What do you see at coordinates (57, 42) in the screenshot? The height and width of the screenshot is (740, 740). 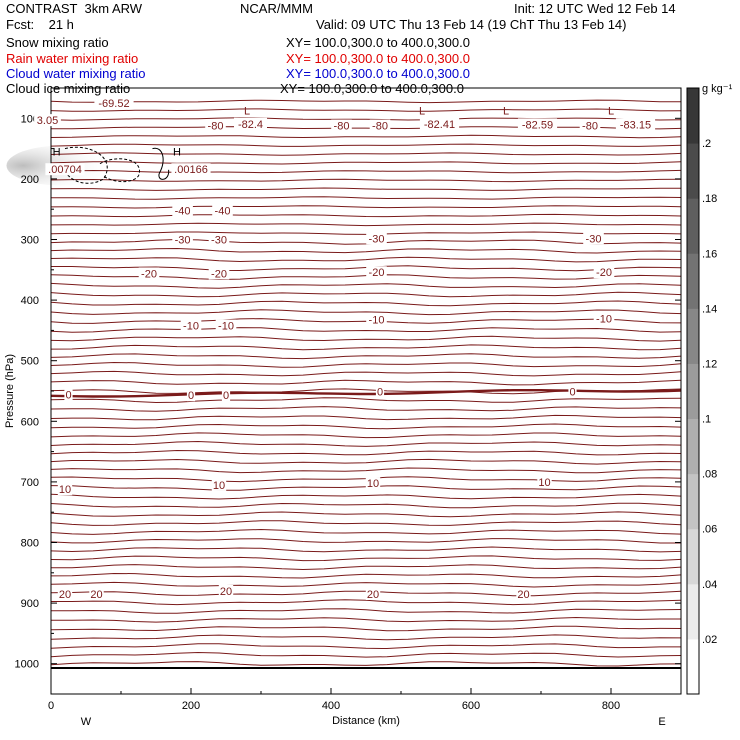 I see `field-snow-name: Snow mixing ratio` at bounding box center [57, 42].